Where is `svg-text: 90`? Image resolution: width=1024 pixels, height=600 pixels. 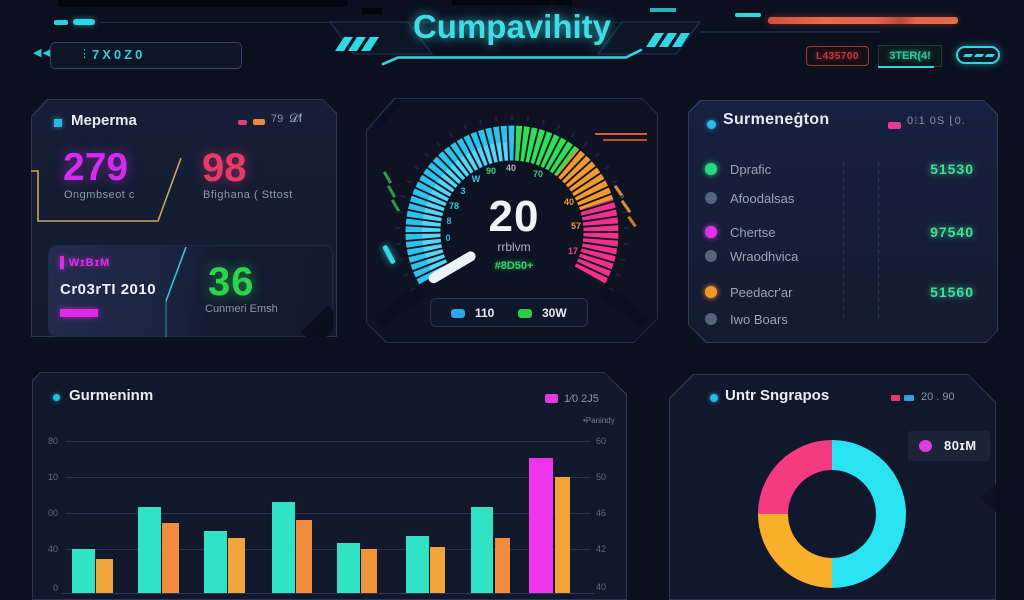 svg-text: 90 is located at coordinates (491, 171).